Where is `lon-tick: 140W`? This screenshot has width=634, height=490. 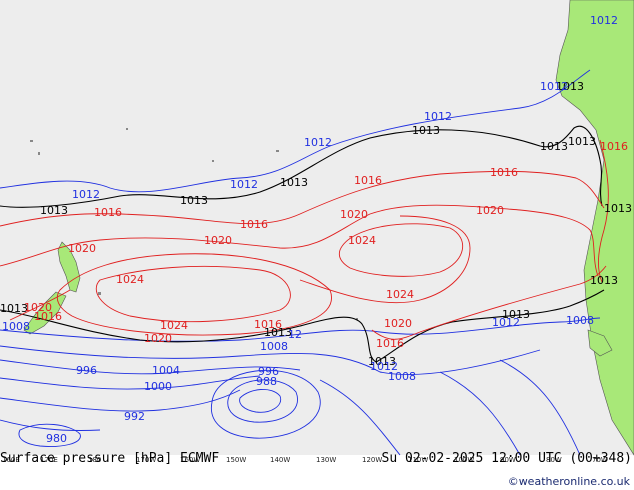
lon-tick: 140W is located at coordinates (280, 460).